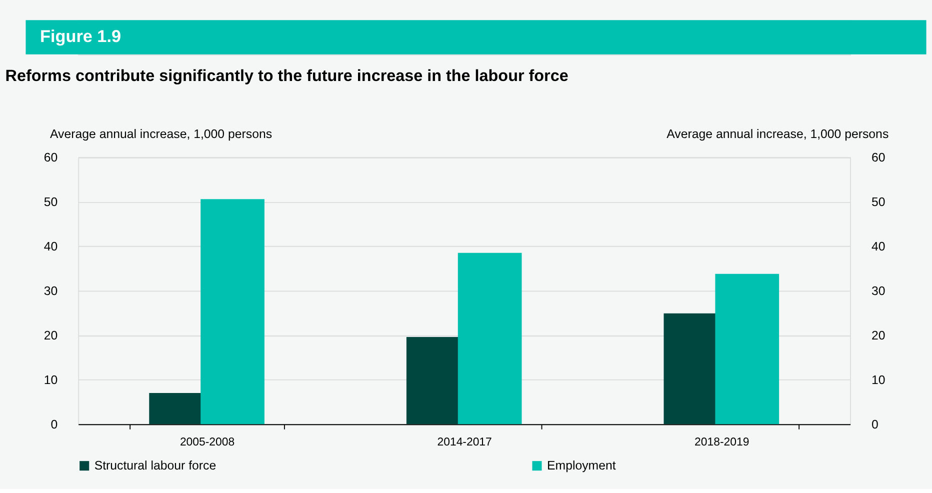 The height and width of the screenshot is (493, 932). I want to click on y-tick-label: 20, so click(51, 335).